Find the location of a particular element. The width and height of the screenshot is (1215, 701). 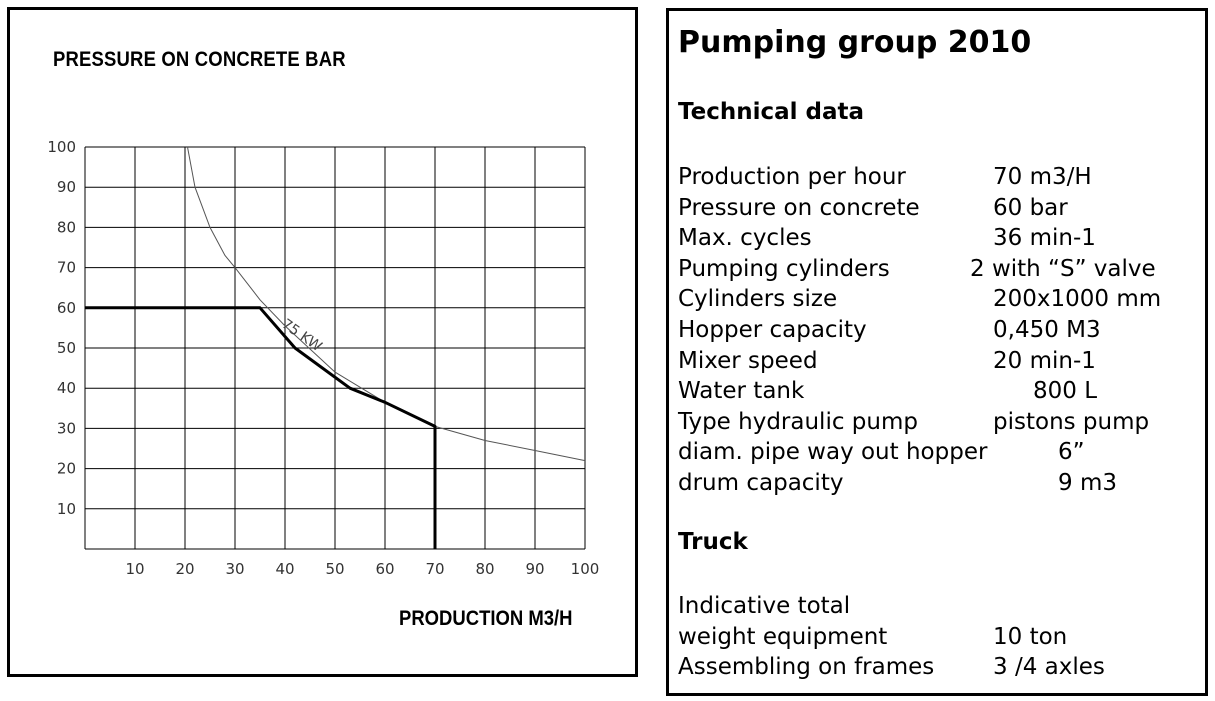

y-tick-label: 10 is located at coordinates (66, 509).